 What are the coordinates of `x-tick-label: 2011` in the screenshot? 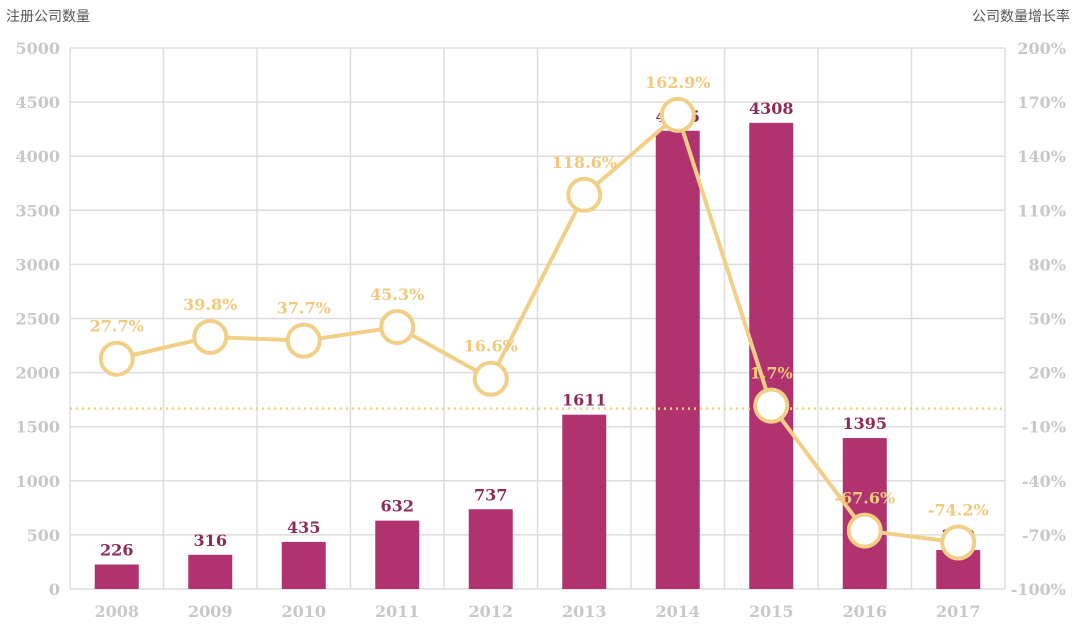 It's located at (397, 611).